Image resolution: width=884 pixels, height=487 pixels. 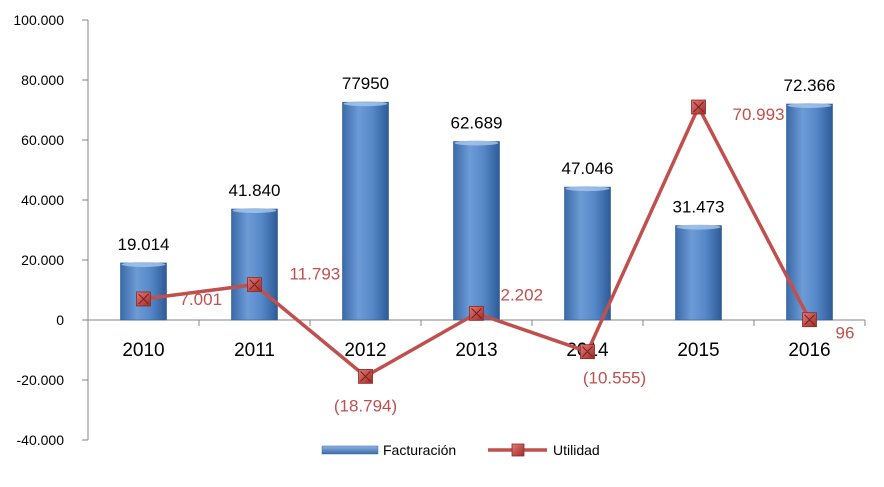 What do you see at coordinates (42, 80) in the screenshot?
I see `y-tick-label: 80.000` at bounding box center [42, 80].